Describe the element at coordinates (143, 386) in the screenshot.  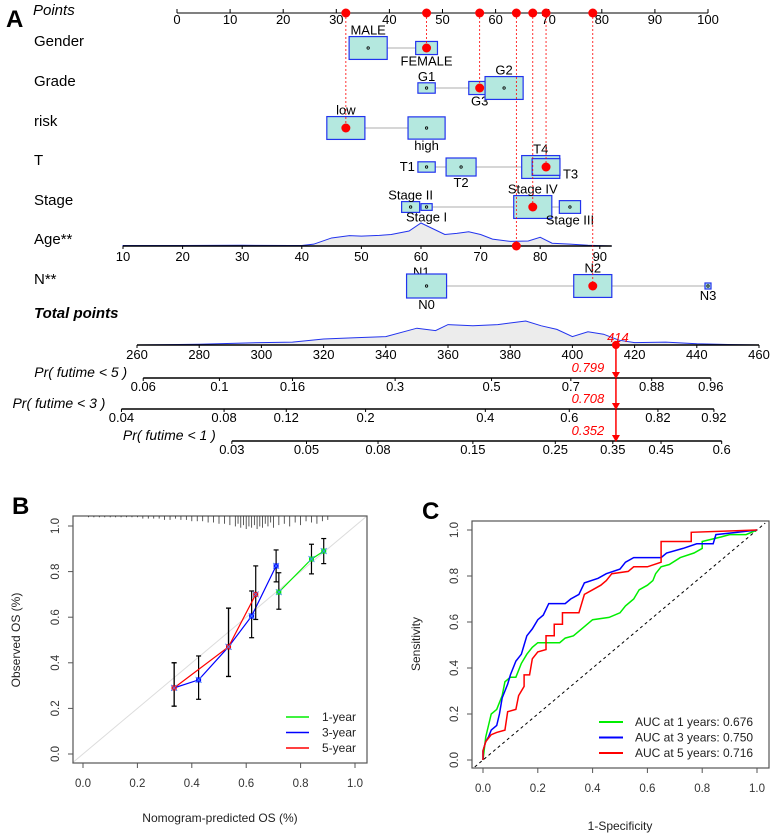
I see `probability-tick-label: 0.06` at that location.